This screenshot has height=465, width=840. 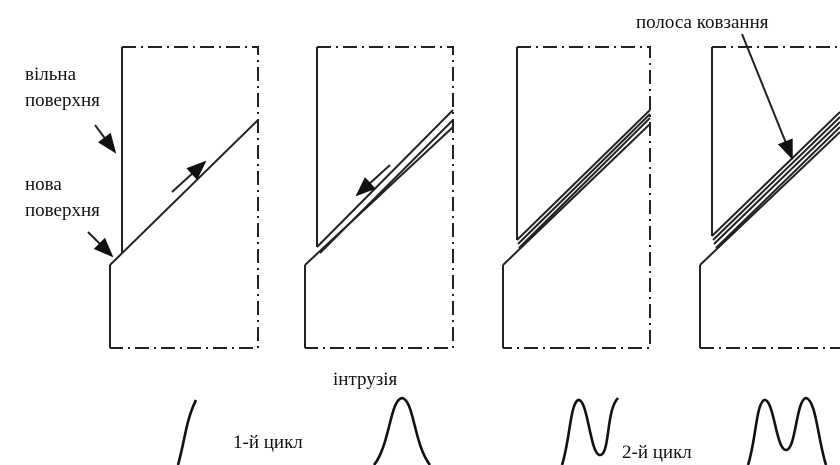 I want to click on label: вільна, so click(x=51, y=74).